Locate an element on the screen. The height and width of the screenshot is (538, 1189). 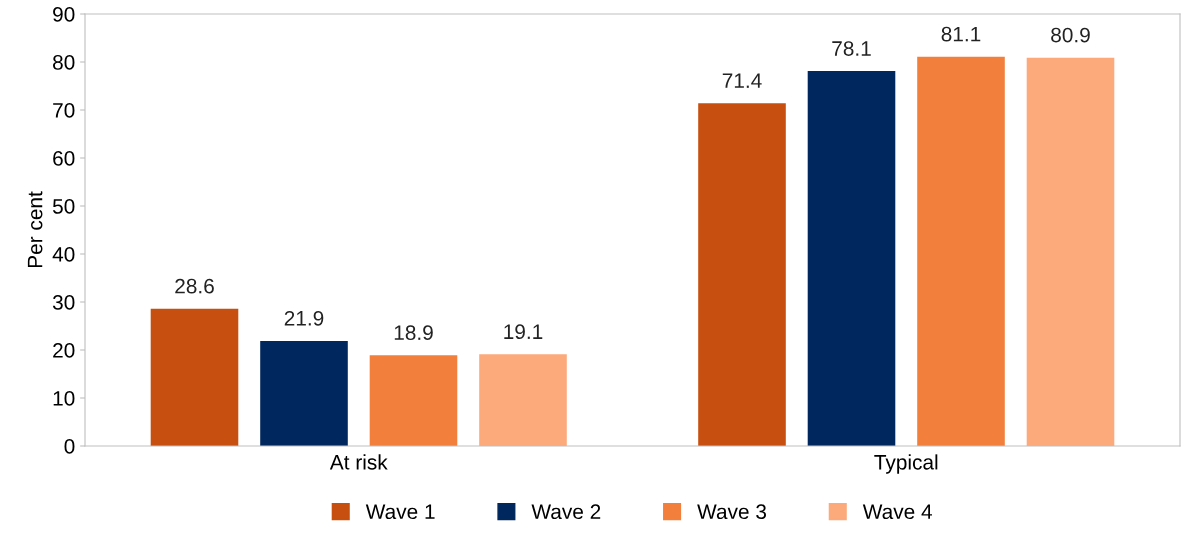
x-tick-label: Typical is located at coordinates (906, 464).